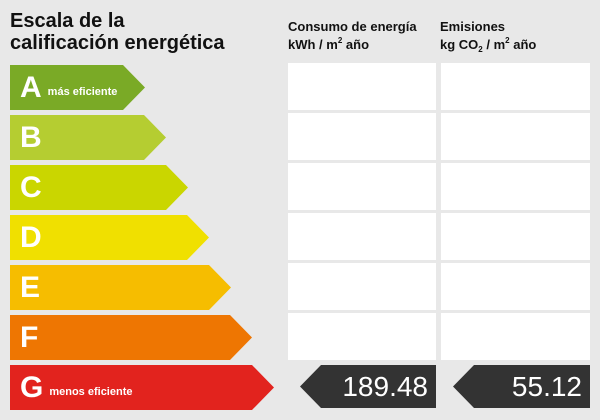 The width and height of the screenshot is (600, 420). What do you see at coordinates (120, 287) in the screenshot?
I see `rating-arrow-e: E` at bounding box center [120, 287].